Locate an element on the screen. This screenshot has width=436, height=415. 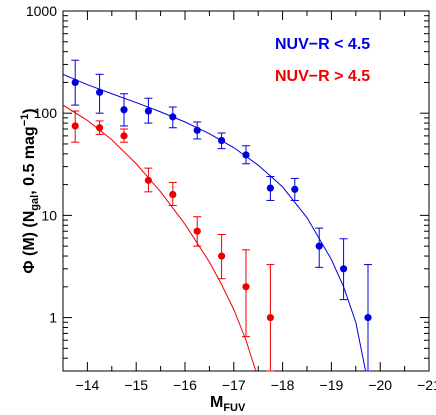
x-tick-label: −18 is located at coordinates (283, 385).